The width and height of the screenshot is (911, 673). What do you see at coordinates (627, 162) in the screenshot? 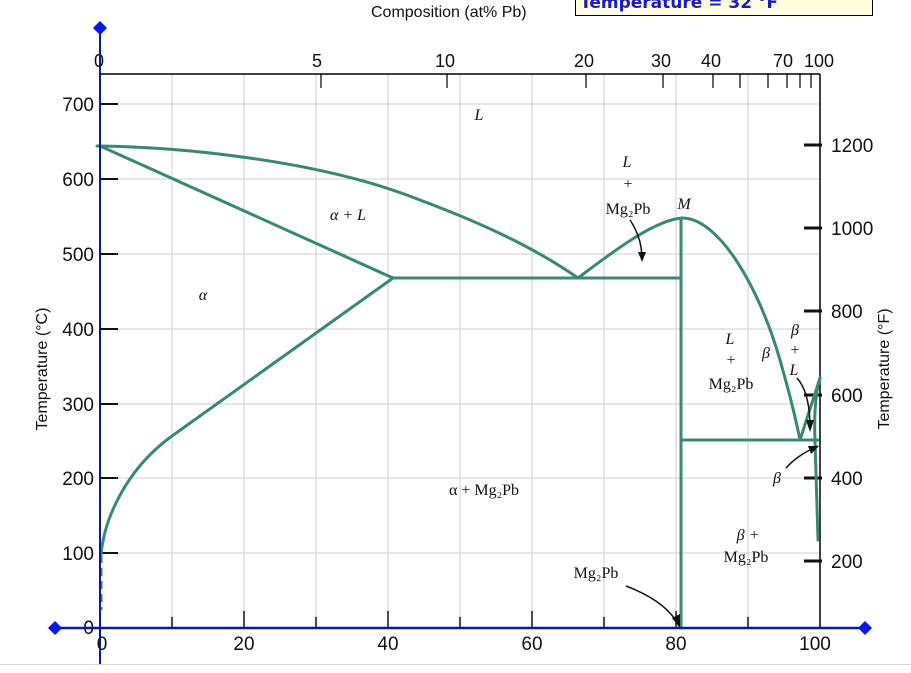
I see `label-l-mg2pb-left-l: L` at bounding box center [627, 162].